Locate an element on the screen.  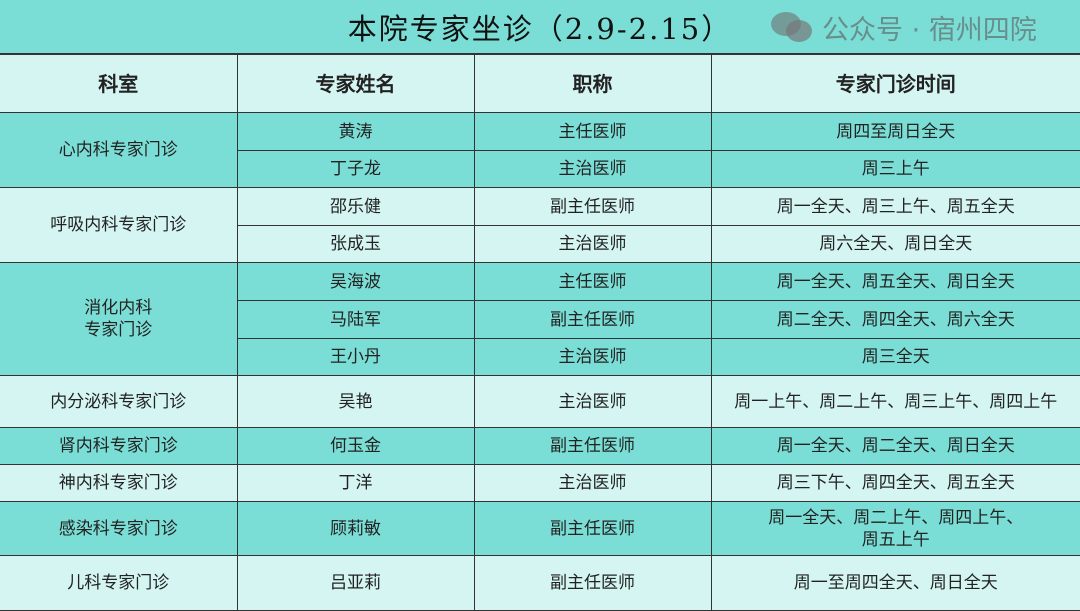
table-row: 呼吸内科专家门诊 邵乐健 副主任医师 周一全天、周三上午、周五全天 is located at coordinates (540, 225).